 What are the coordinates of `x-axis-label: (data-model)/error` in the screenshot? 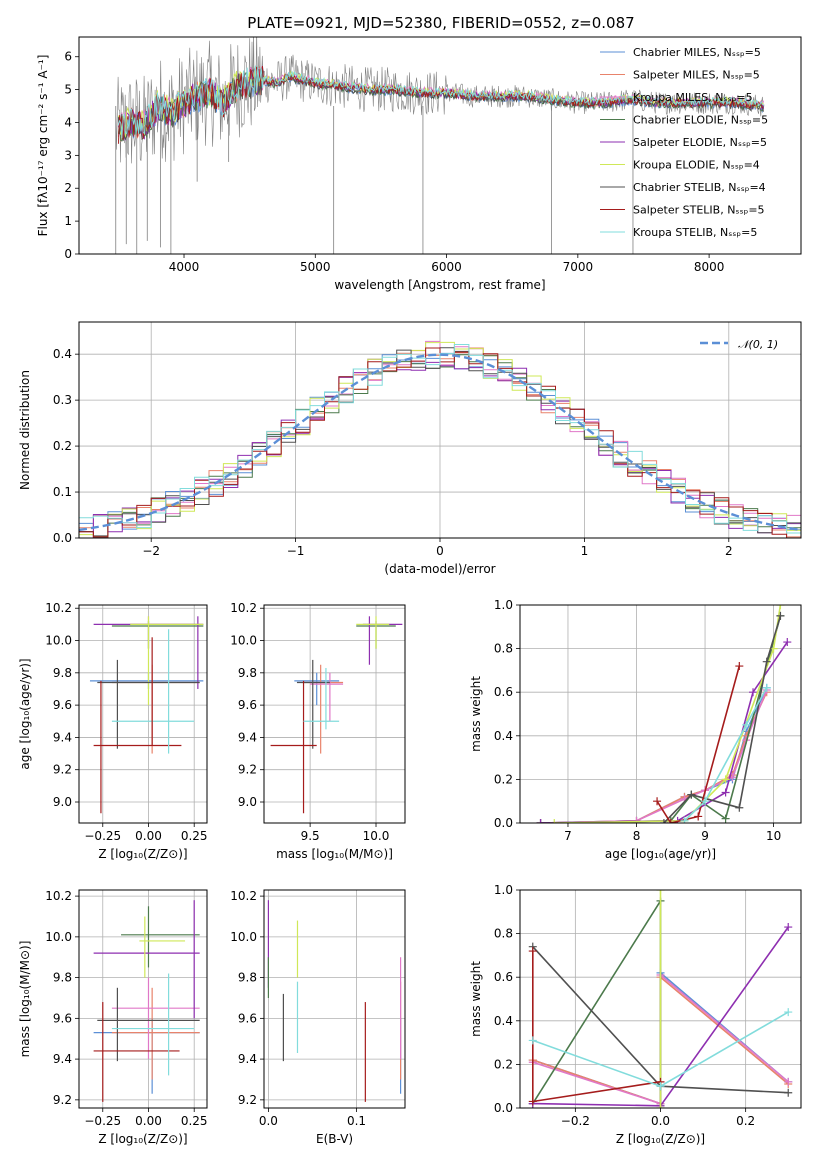 It's located at (439, 569).